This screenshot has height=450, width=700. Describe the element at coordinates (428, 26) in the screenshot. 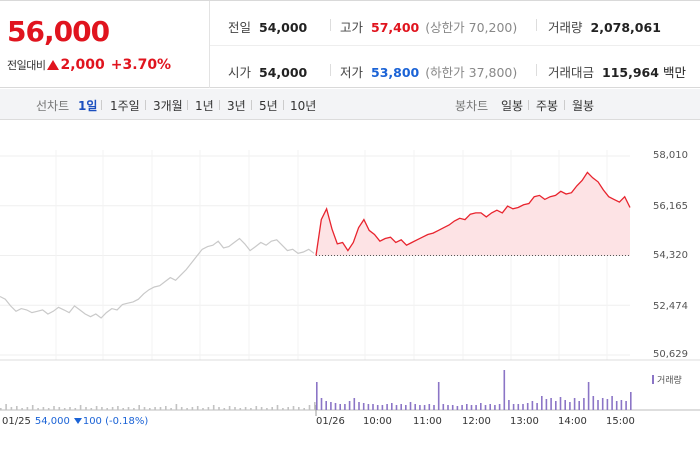

I see `stat-high: 고가 57,400 (상한가 70,200)` at that location.